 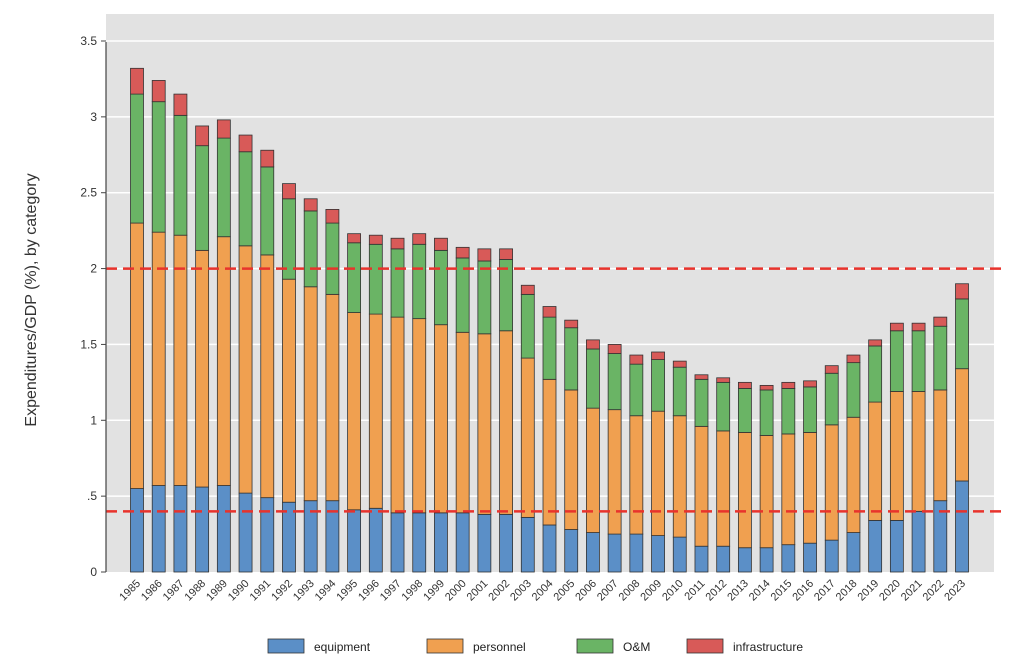 I want to click on bar-infrastructure-2007, so click(x=614, y=349).